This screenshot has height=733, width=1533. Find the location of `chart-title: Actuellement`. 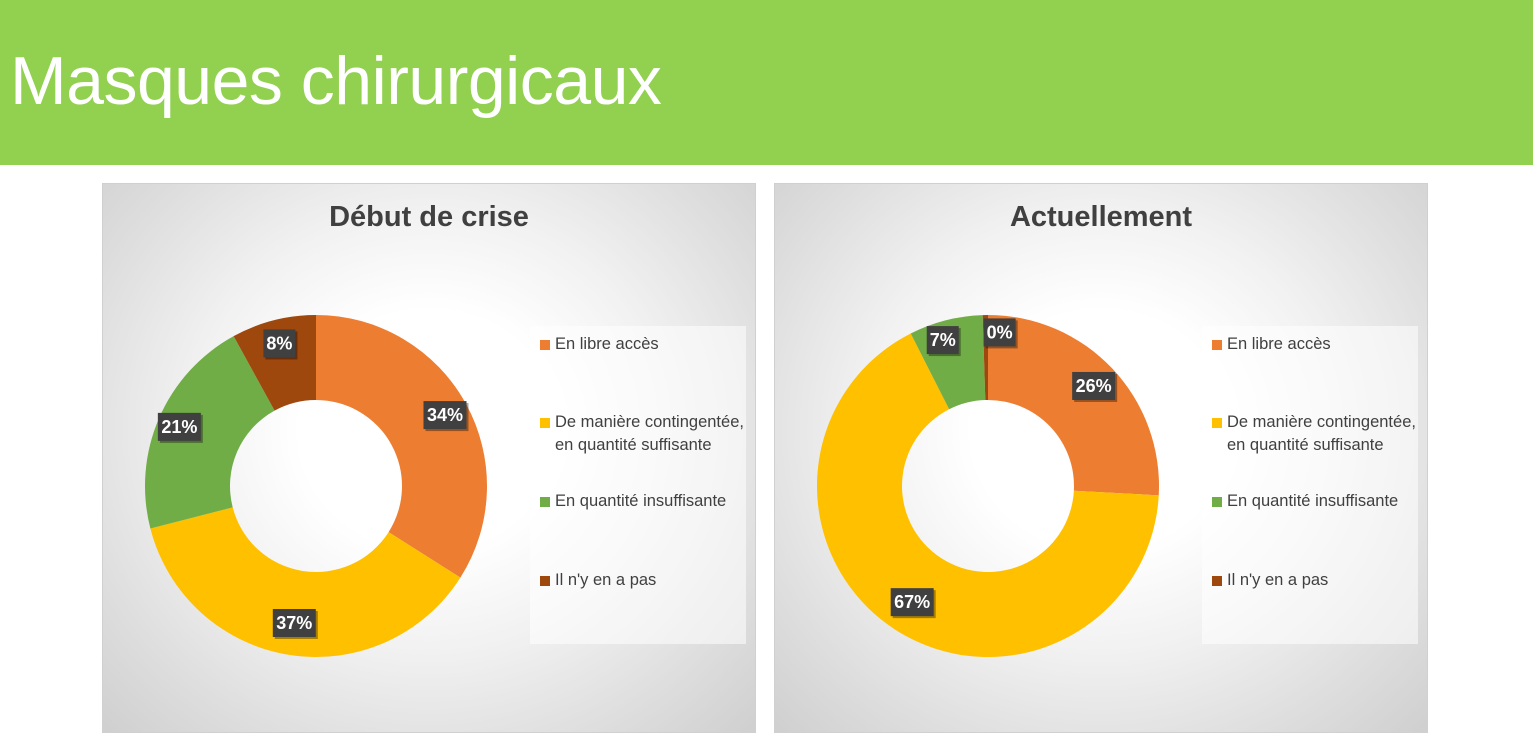

chart-title: Actuellement is located at coordinates (1101, 217).